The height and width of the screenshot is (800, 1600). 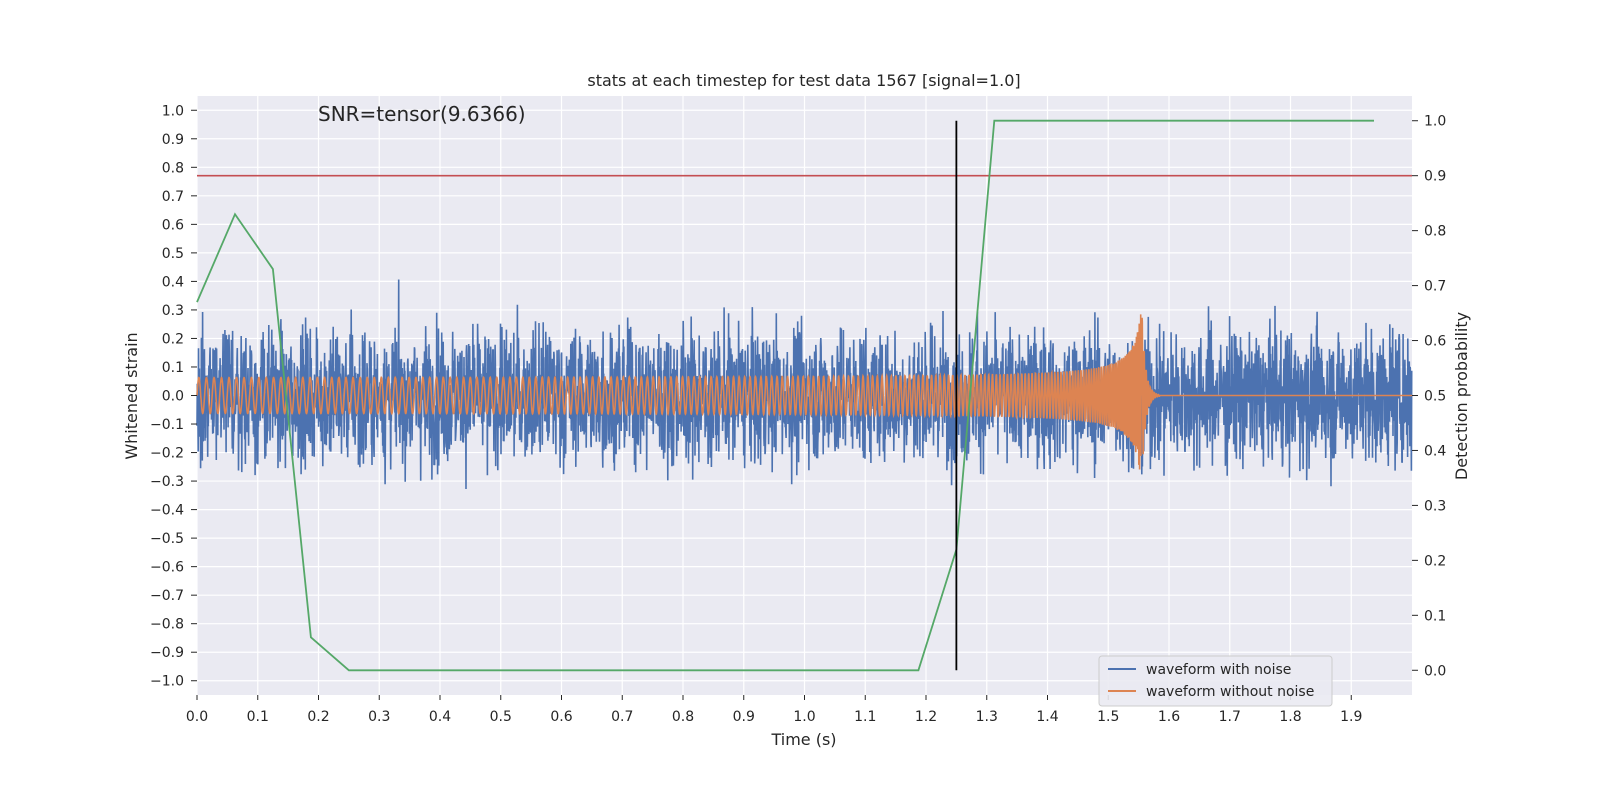 What do you see at coordinates (167, 454) in the screenshot?
I see `y-tick-label: −0.2` at bounding box center [167, 454].